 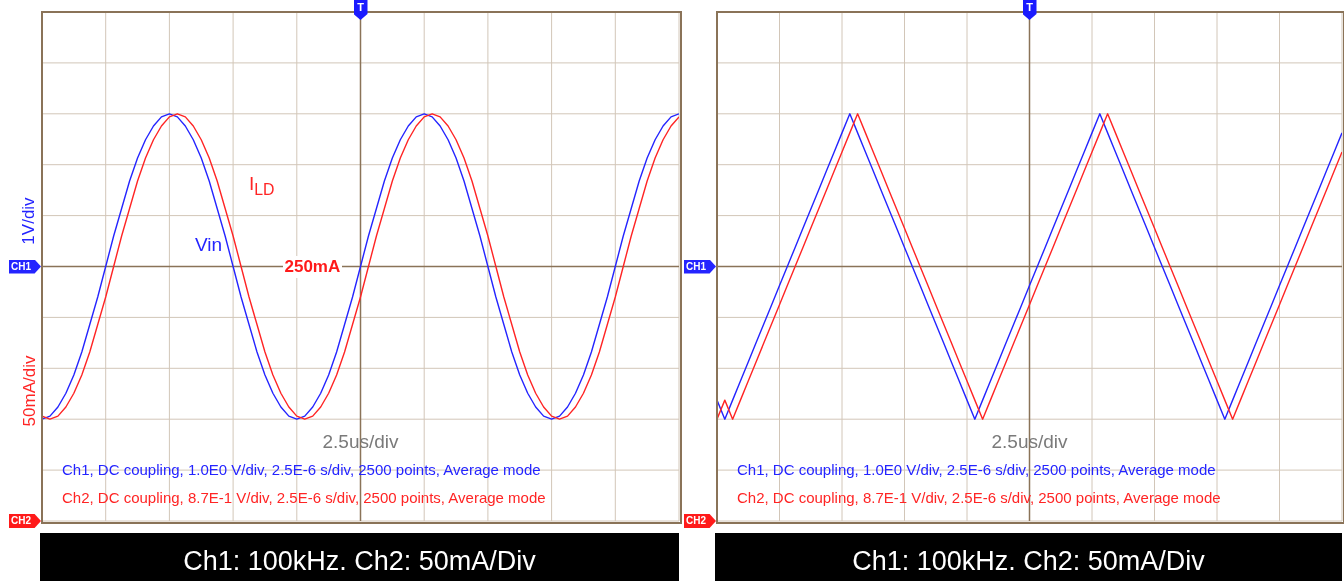 What do you see at coordinates (29, 221) in the screenshot?
I see `y-axis-title: 1V/div` at bounding box center [29, 221].